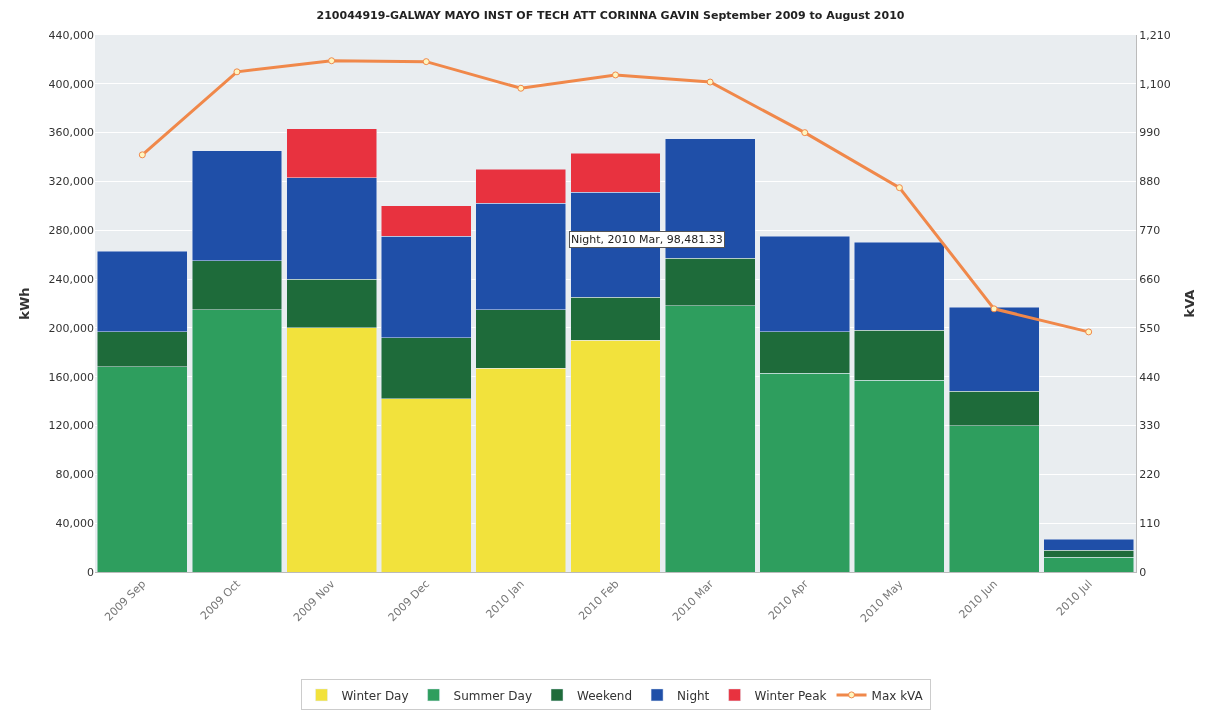 The height and width of the screenshot is (723, 1221). What do you see at coordinates (71, 377) in the screenshot?
I see `y-tick-label: 160,000` at bounding box center [71, 377].